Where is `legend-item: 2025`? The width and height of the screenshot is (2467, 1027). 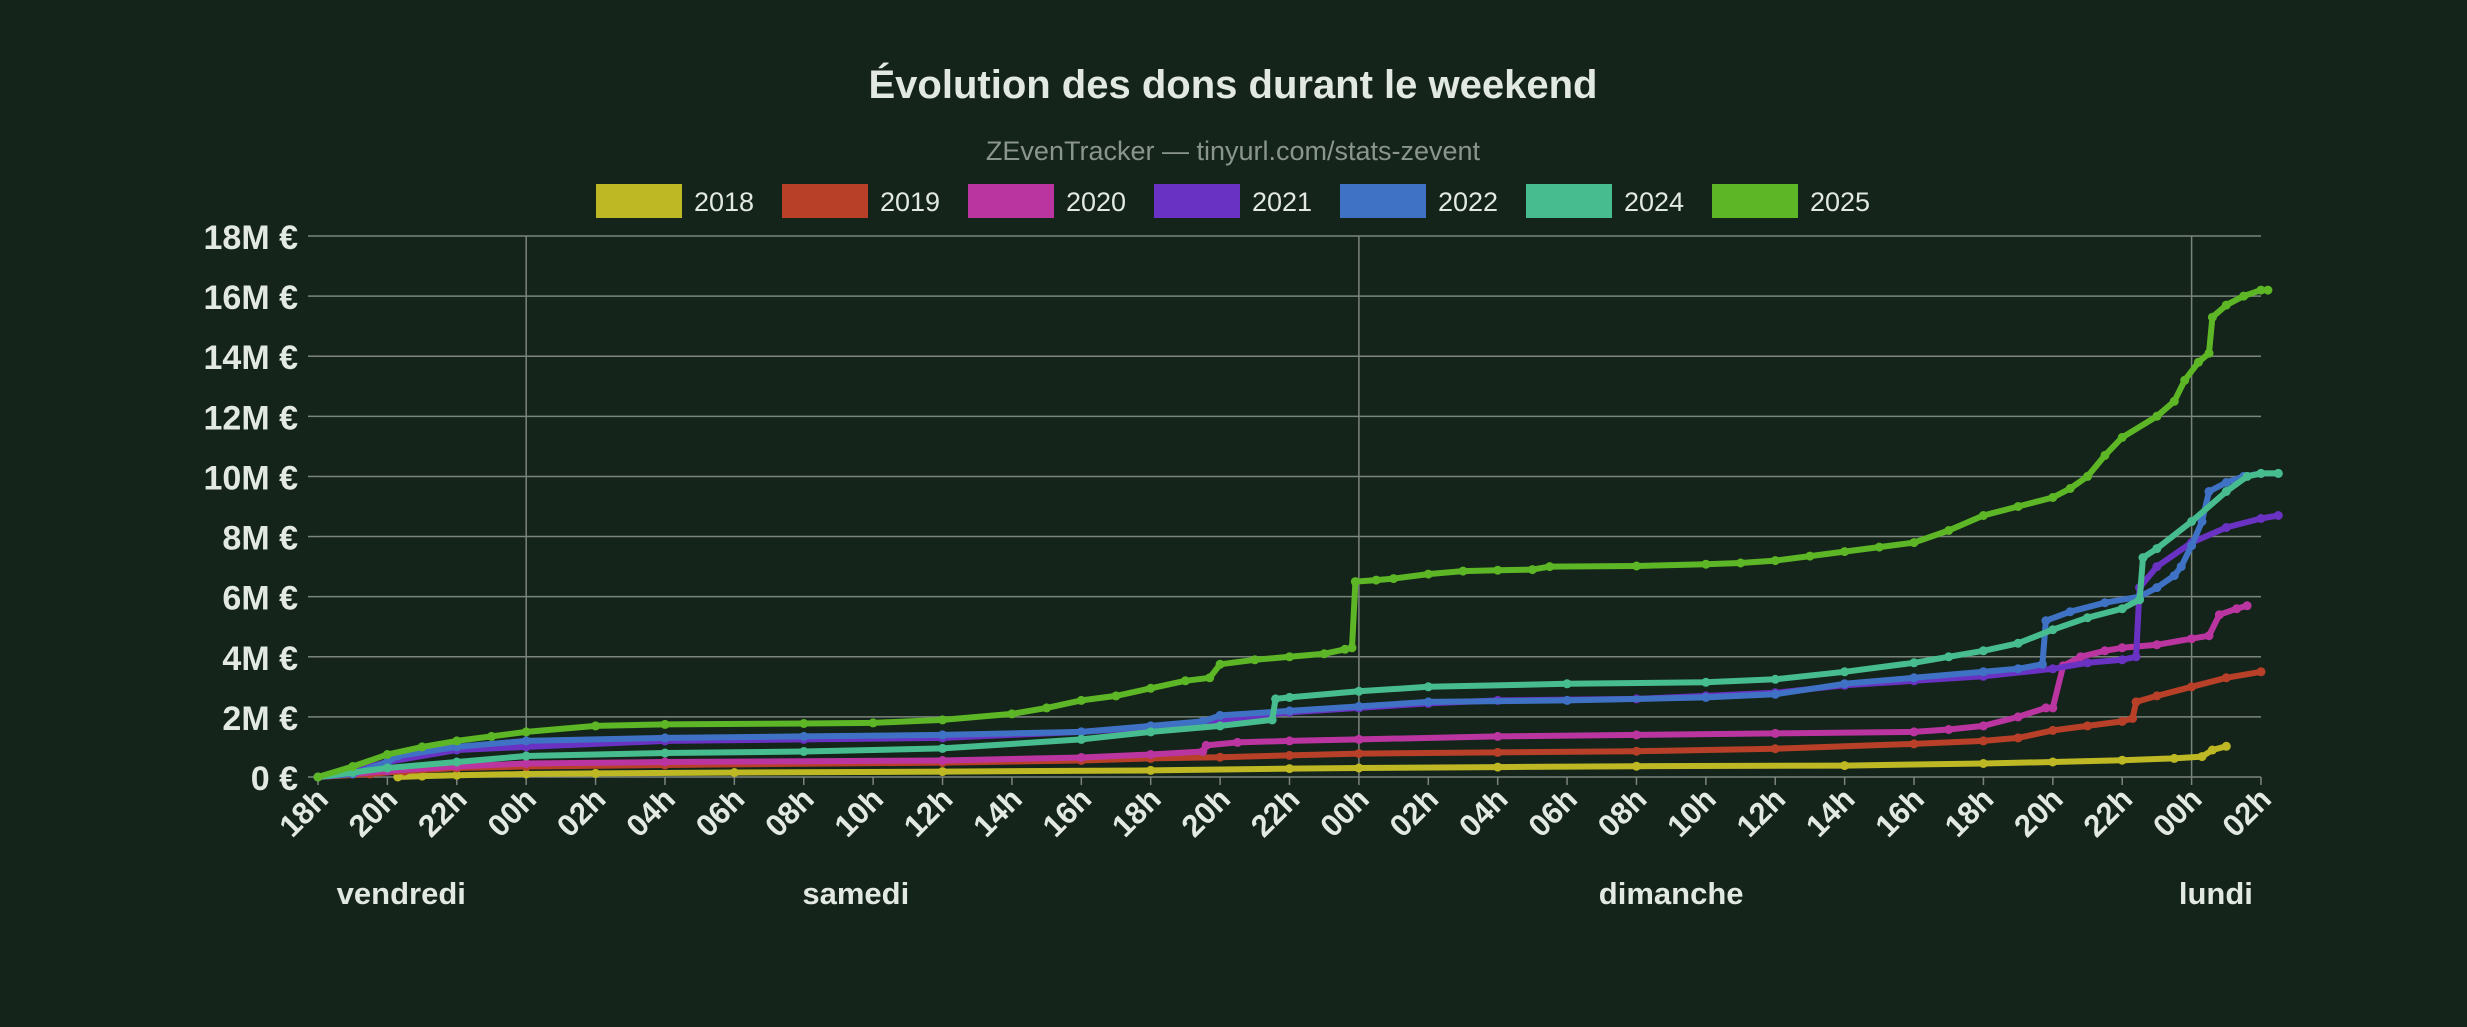
legend-item: 2025 is located at coordinates (1791, 201).